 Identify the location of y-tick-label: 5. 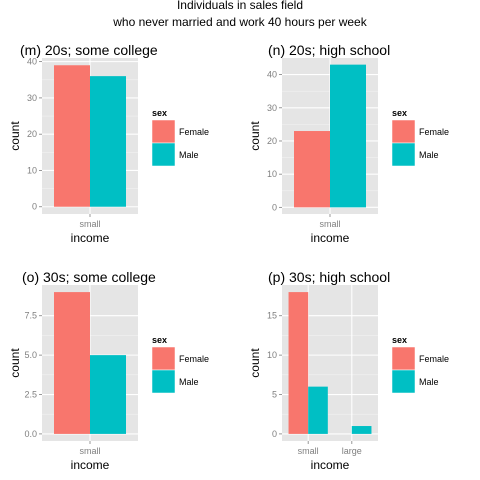
(274, 395).